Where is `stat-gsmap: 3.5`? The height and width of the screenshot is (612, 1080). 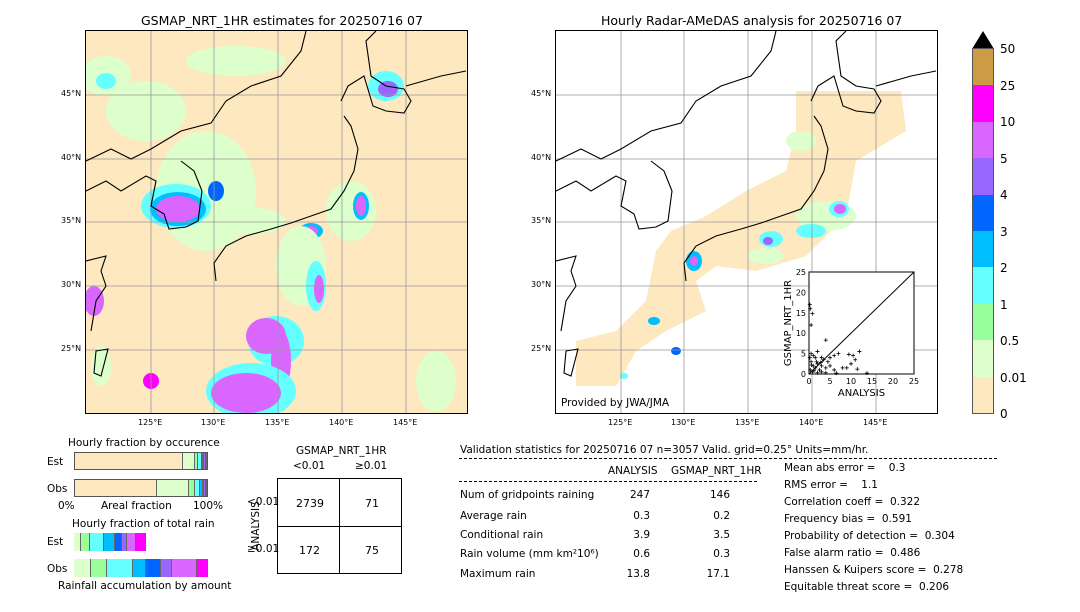
stat-gsmap: 3.5 is located at coordinates (721, 535).